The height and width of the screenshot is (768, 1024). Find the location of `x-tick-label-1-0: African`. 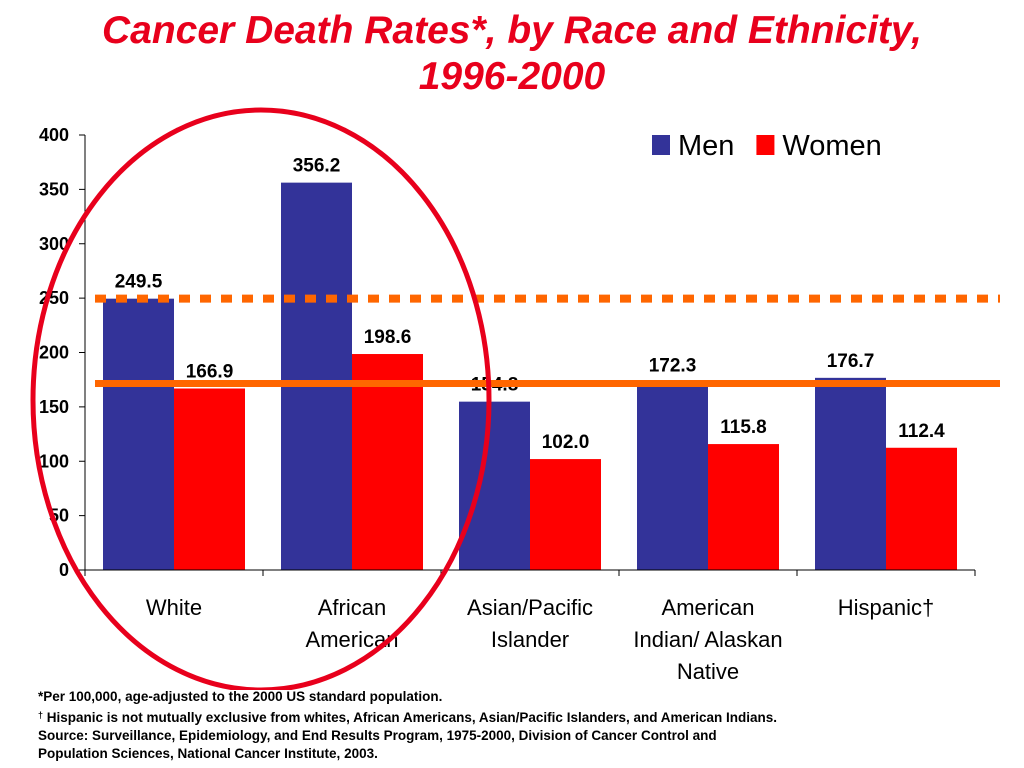

x-tick-label-1-0: African is located at coordinates (352, 607).